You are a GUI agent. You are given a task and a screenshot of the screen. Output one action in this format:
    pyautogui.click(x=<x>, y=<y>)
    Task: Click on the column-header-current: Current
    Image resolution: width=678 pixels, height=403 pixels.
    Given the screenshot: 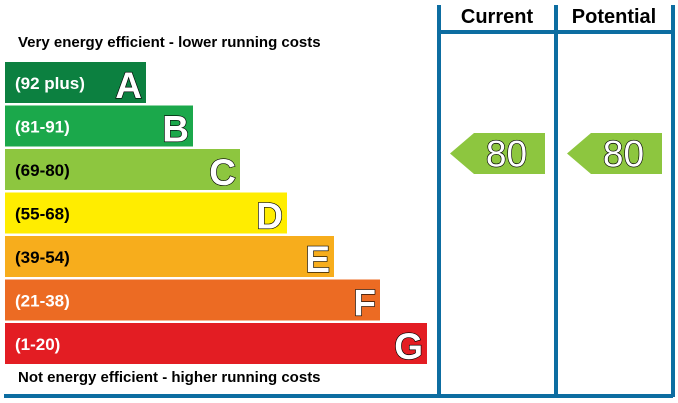 What is the action you would take?
    pyautogui.click(x=497, y=17)
    